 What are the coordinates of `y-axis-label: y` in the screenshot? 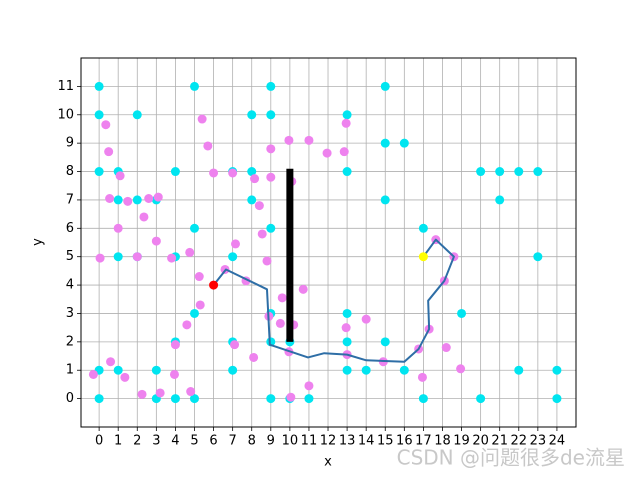 It's located at (38, 242).